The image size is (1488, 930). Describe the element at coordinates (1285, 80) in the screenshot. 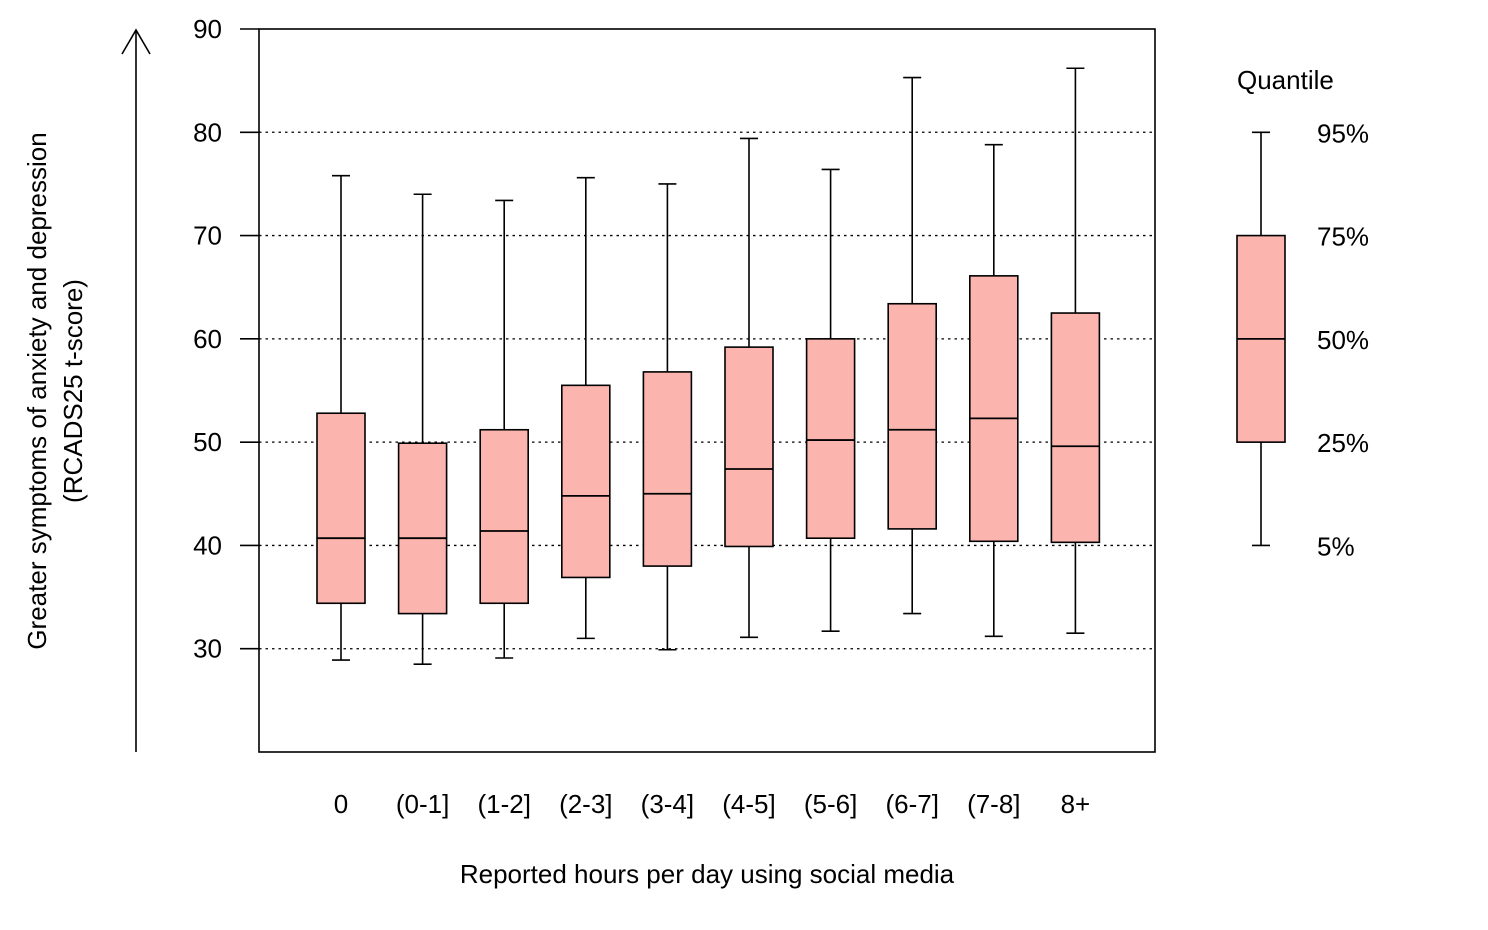

I see `legend-title: Quantile` at that location.